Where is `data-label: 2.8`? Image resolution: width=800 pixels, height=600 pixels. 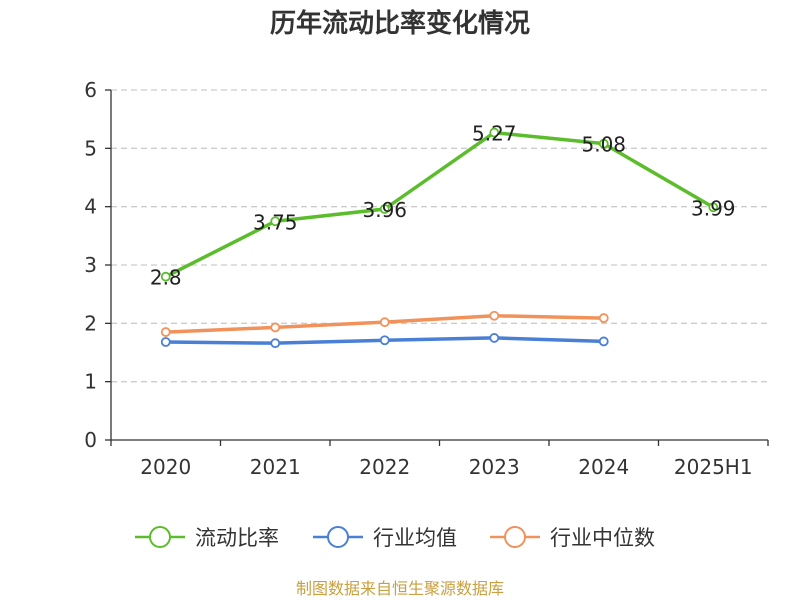
data-label: 2.8 is located at coordinates (166, 278).